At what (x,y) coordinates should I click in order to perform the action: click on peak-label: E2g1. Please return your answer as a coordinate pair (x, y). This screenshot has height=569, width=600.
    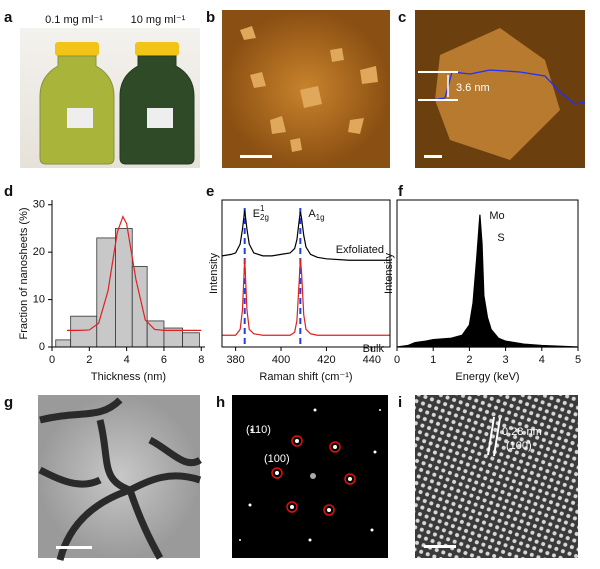
    Looking at the image, I should click on (261, 213).